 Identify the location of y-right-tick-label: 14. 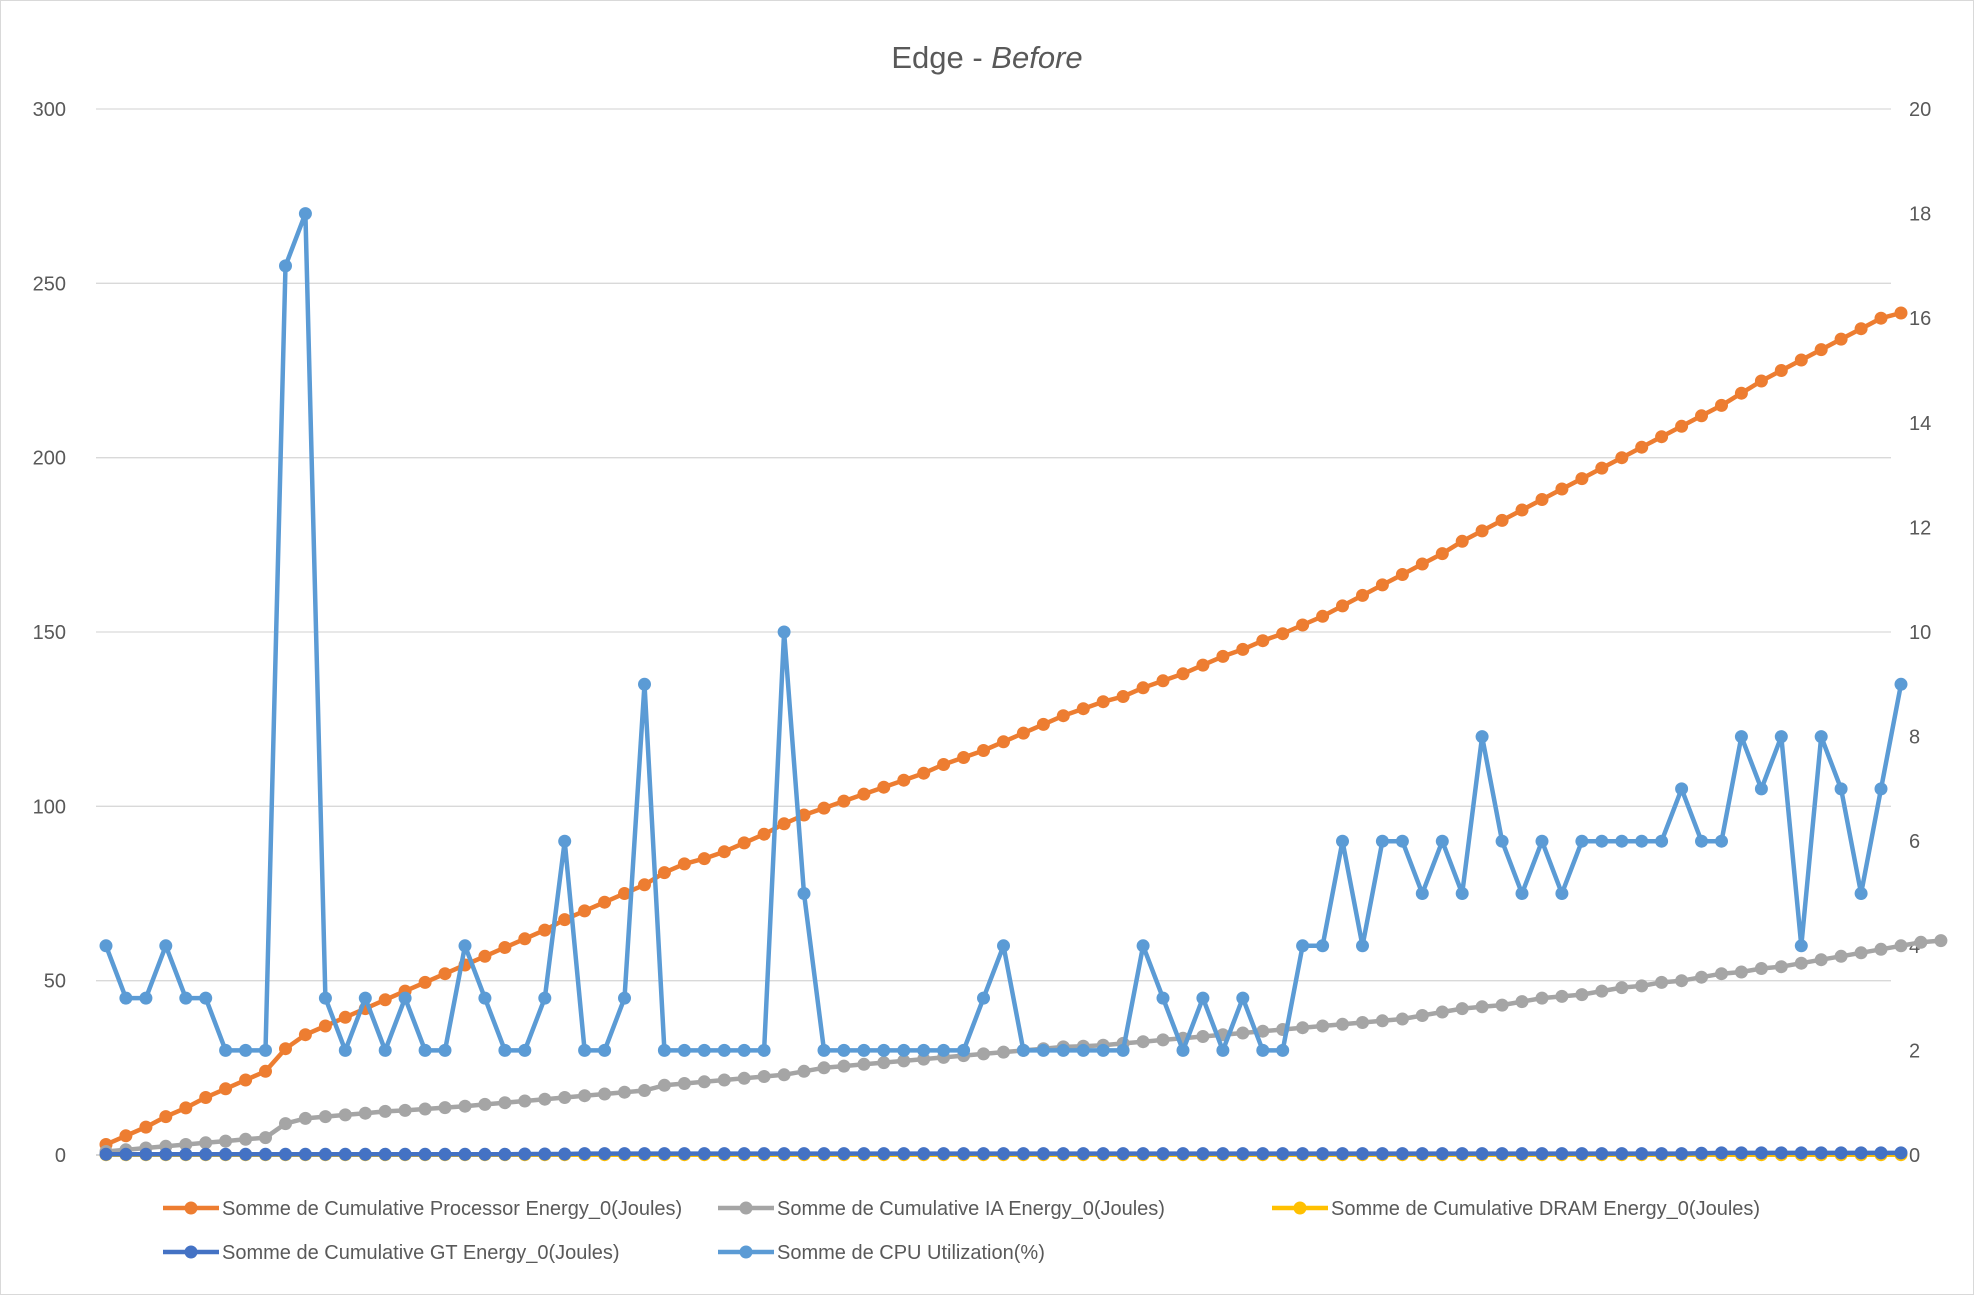
(1920, 424).